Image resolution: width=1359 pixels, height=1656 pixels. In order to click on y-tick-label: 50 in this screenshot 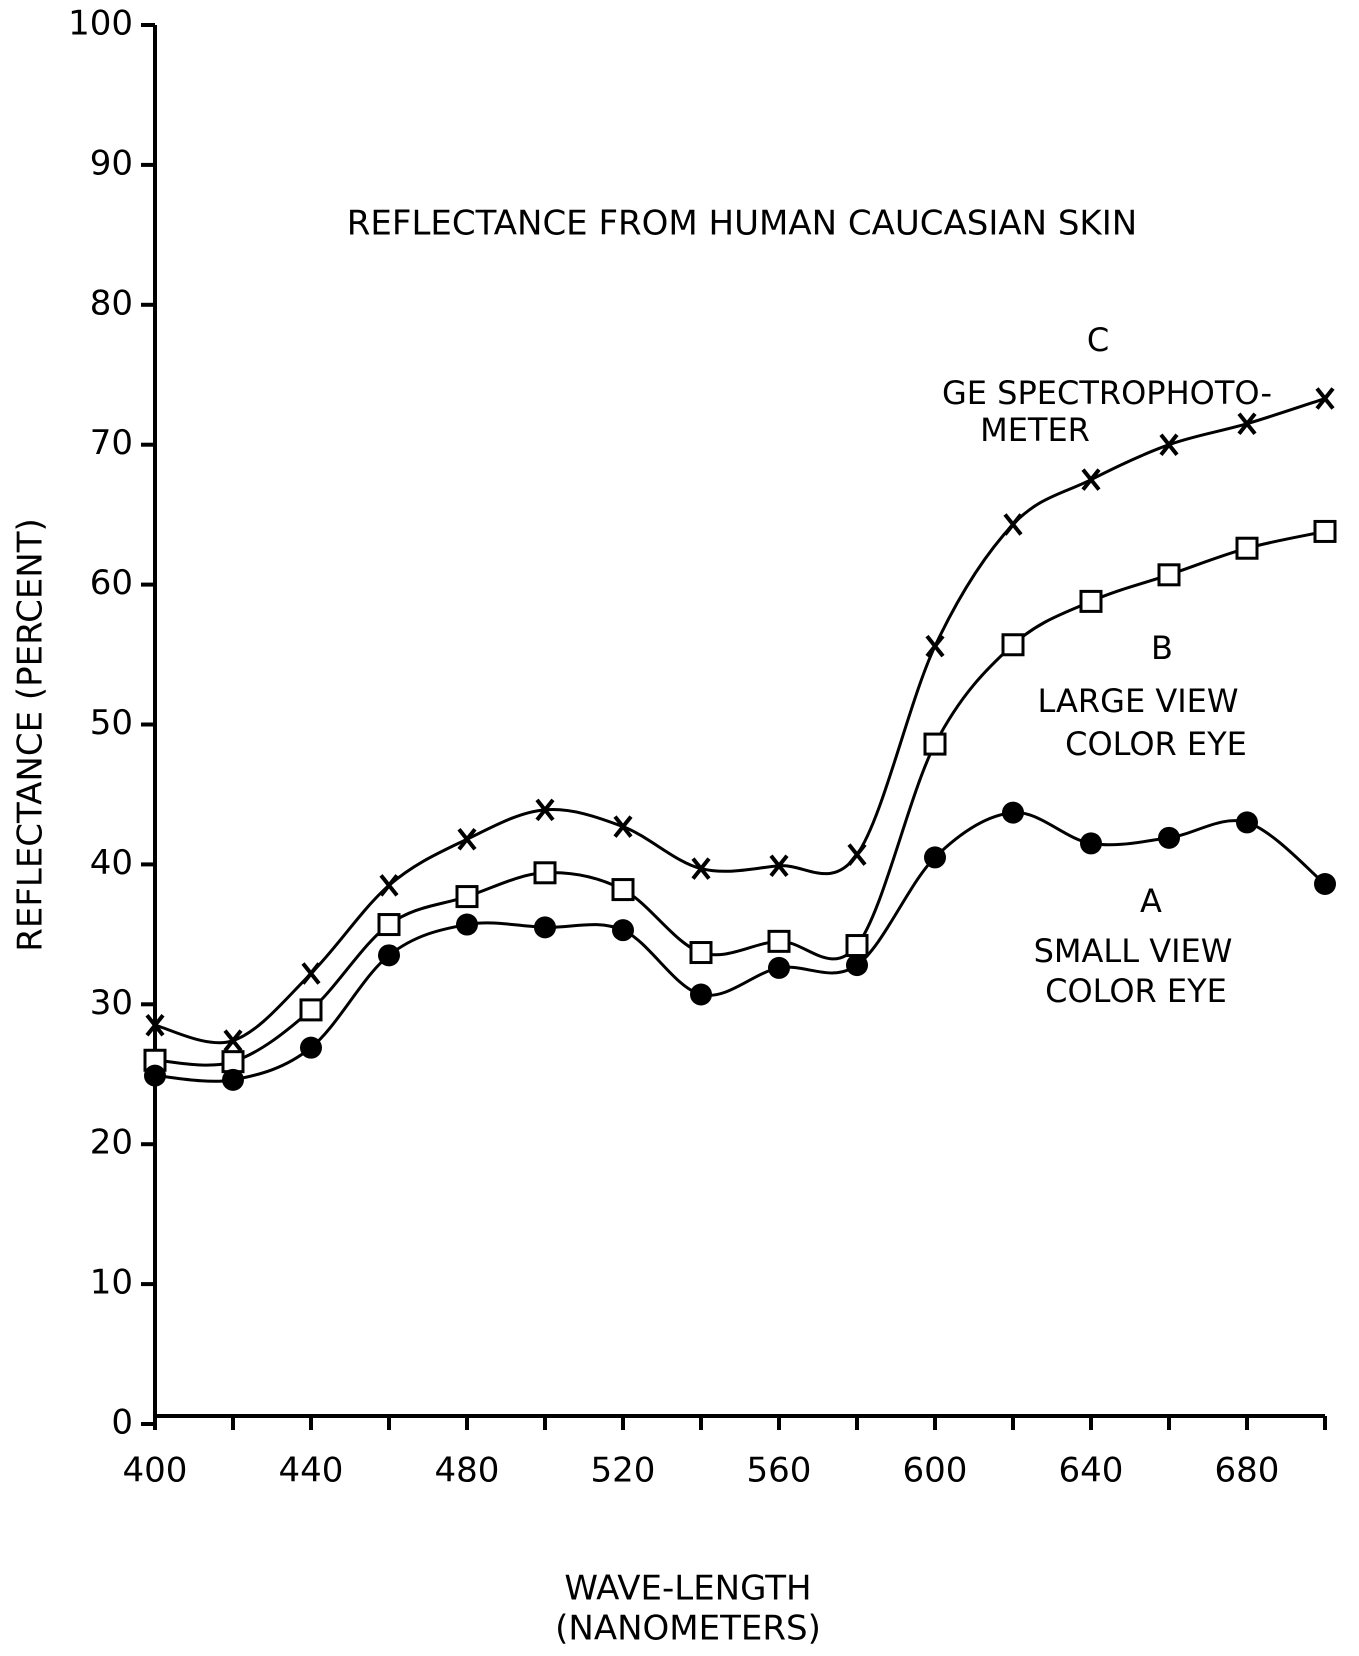, I will do `click(111, 723)`.